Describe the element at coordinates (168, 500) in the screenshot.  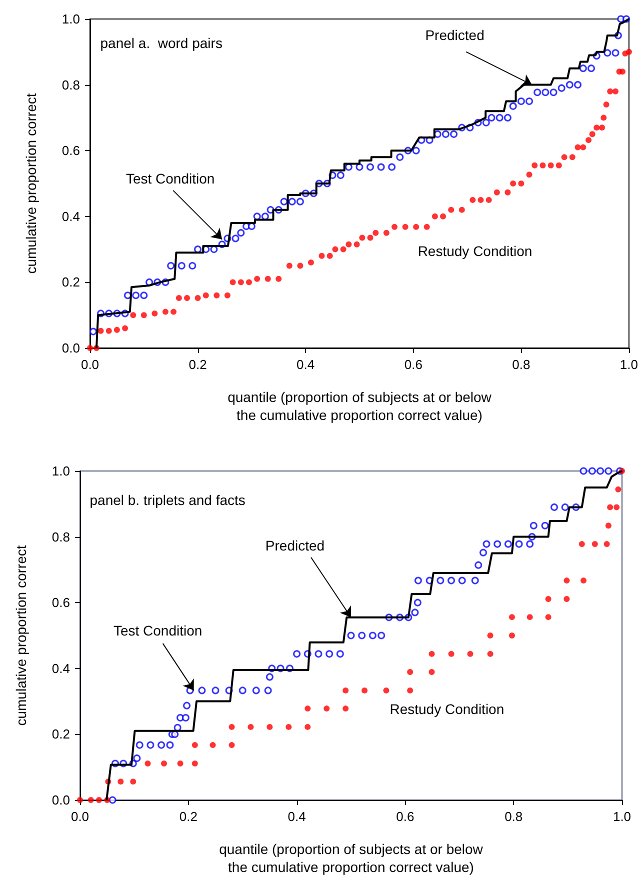
I see `annotation: panel b. triplets and facts` at that location.